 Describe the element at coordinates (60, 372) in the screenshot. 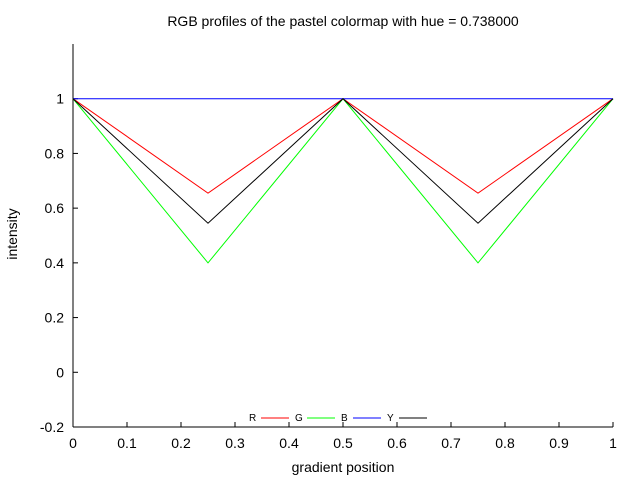

I see `y-tick-label: 0` at that location.